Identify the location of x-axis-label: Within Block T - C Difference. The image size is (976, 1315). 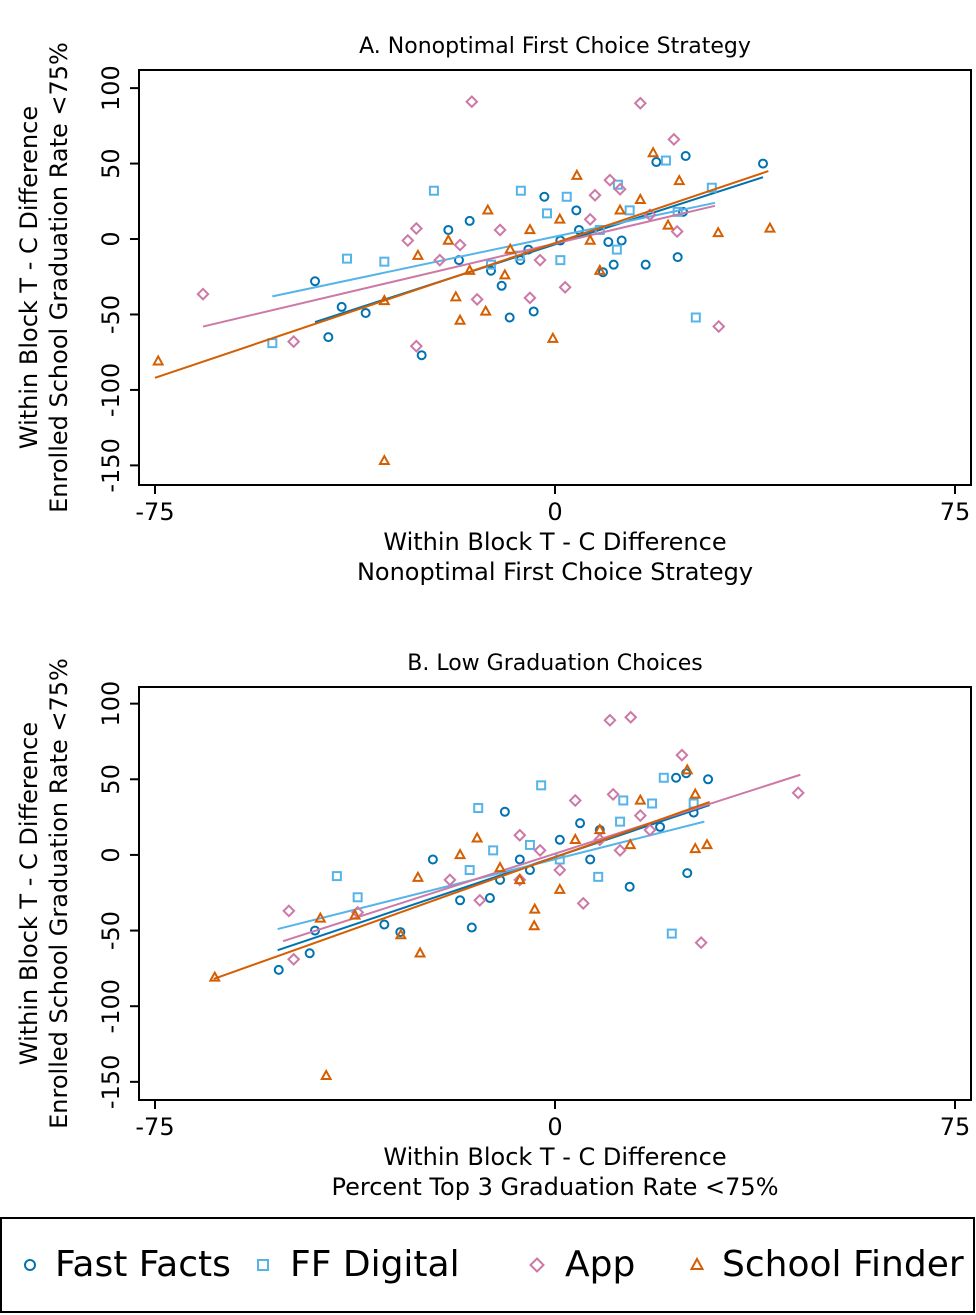
(554, 542).